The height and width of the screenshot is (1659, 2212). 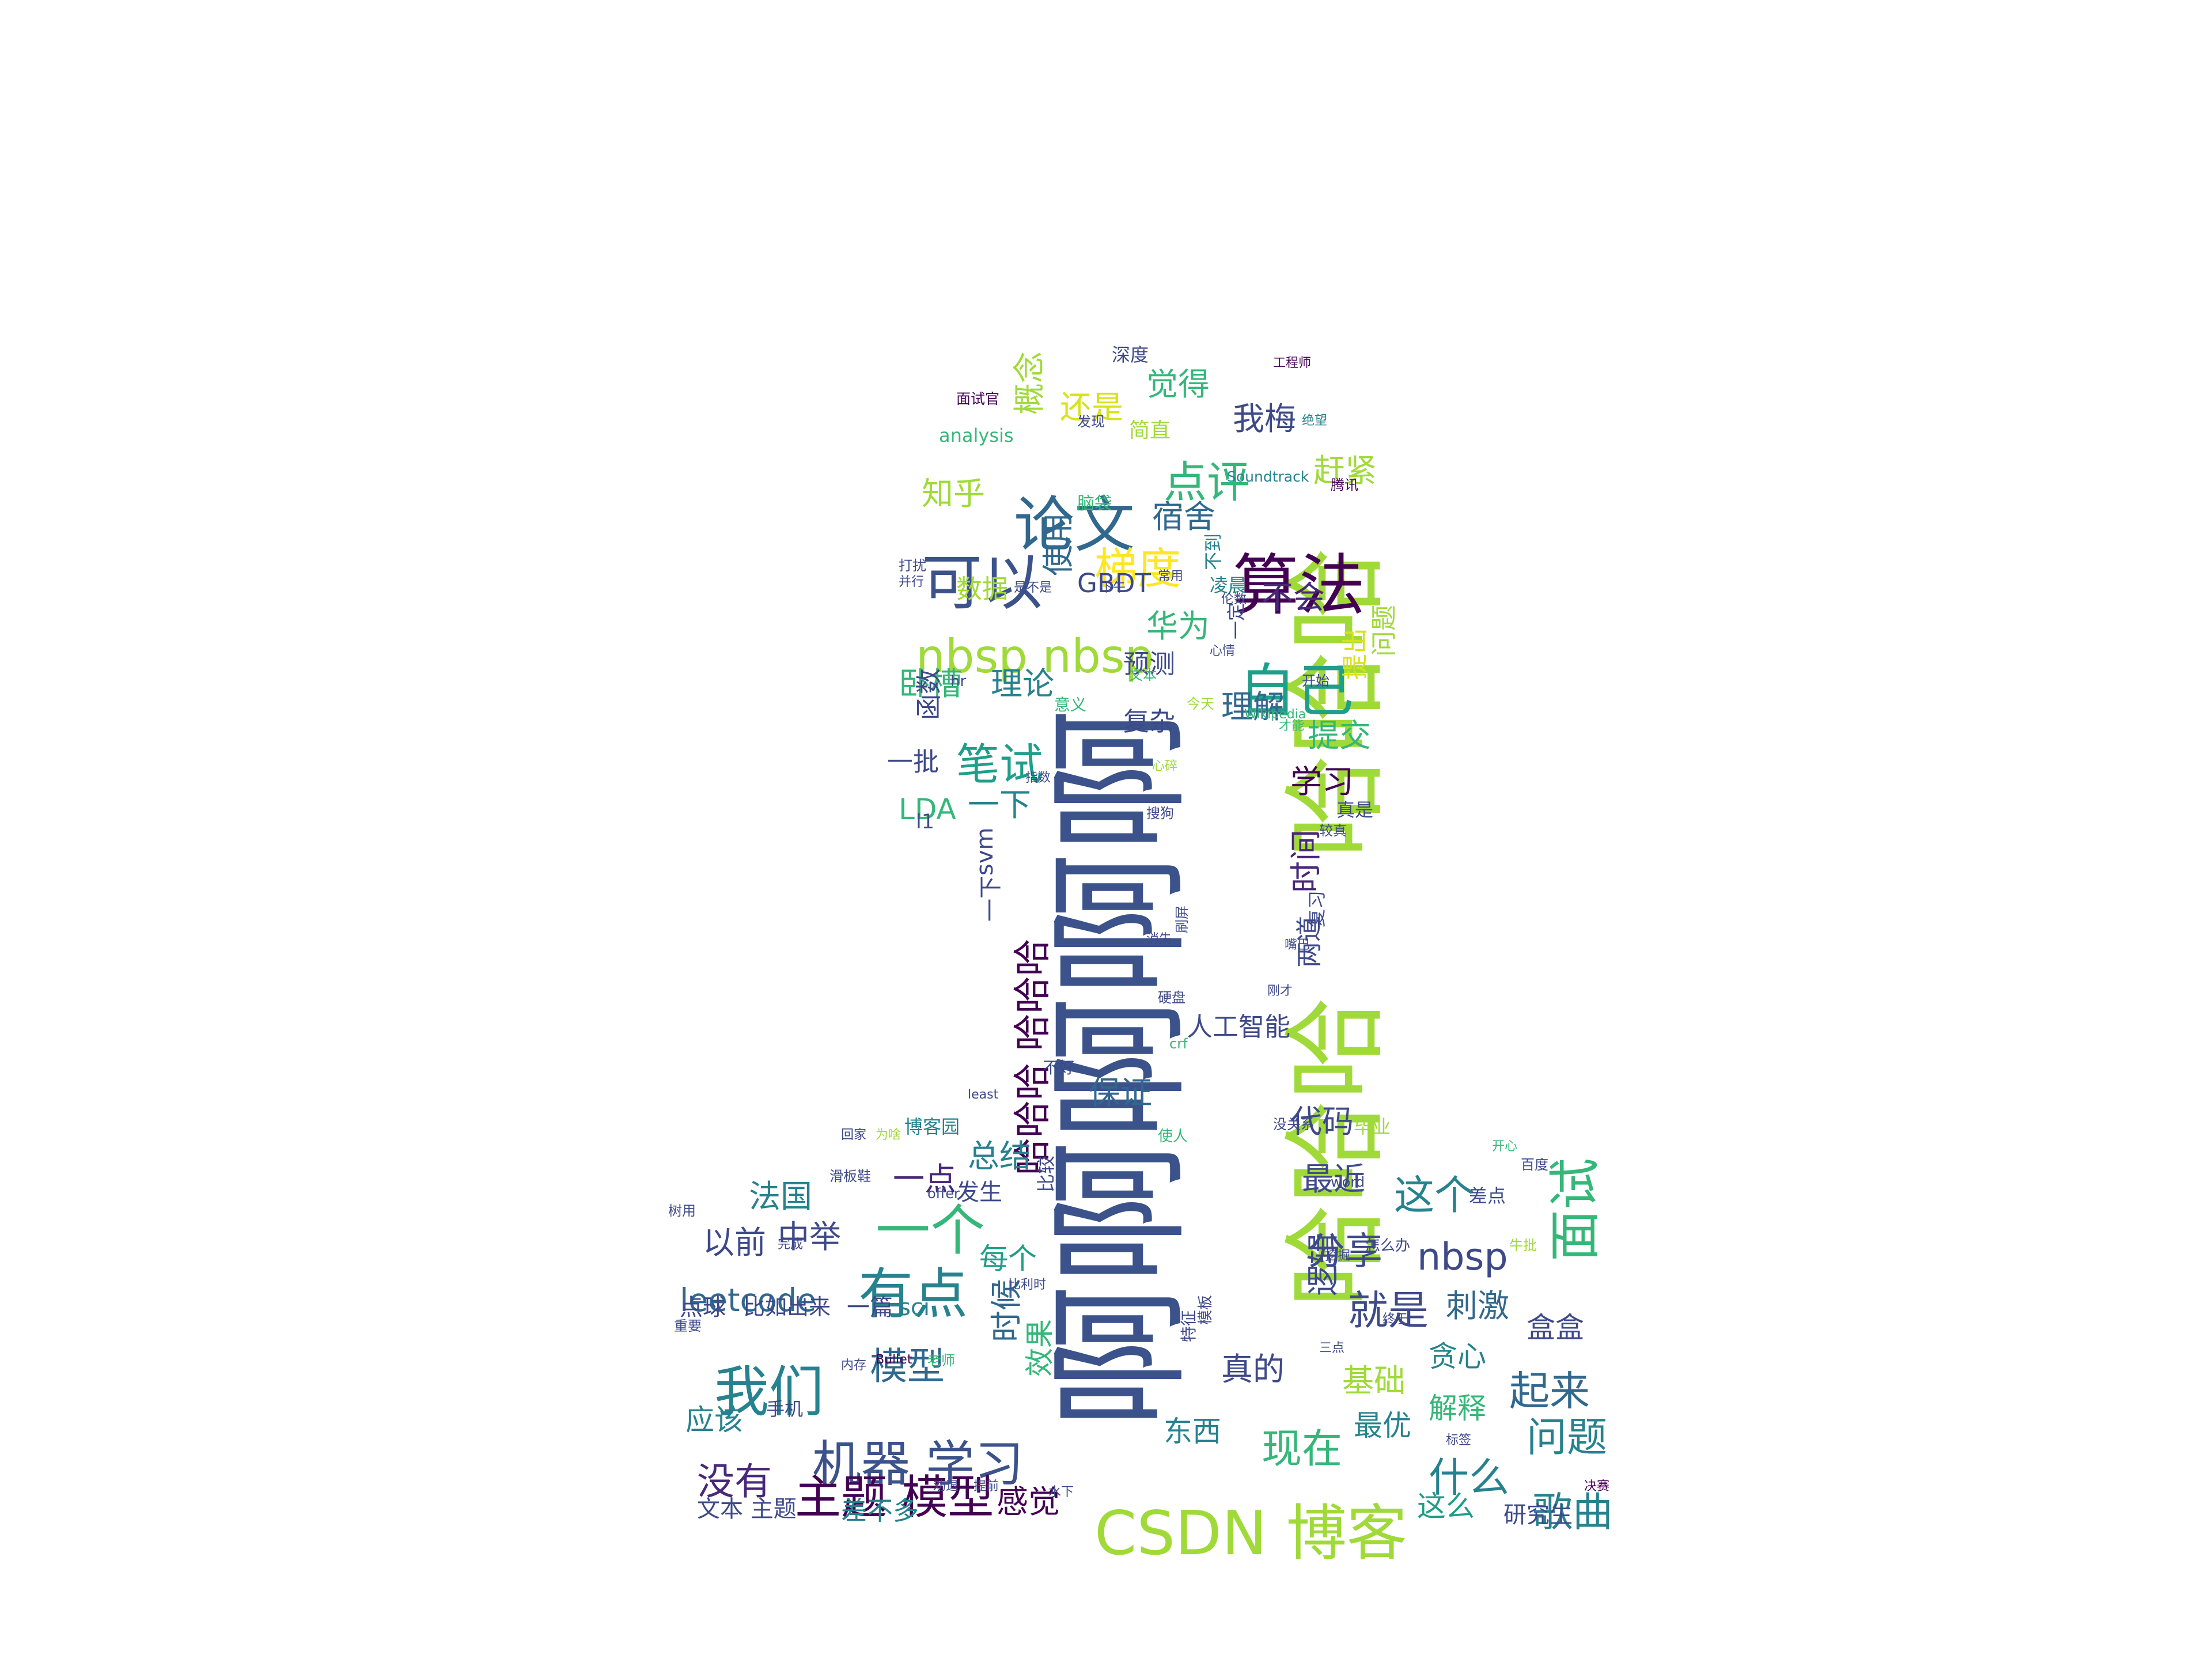 What do you see at coordinates (1058, 544) in the screenshot?
I see `cloud-word: 使用` at bounding box center [1058, 544].